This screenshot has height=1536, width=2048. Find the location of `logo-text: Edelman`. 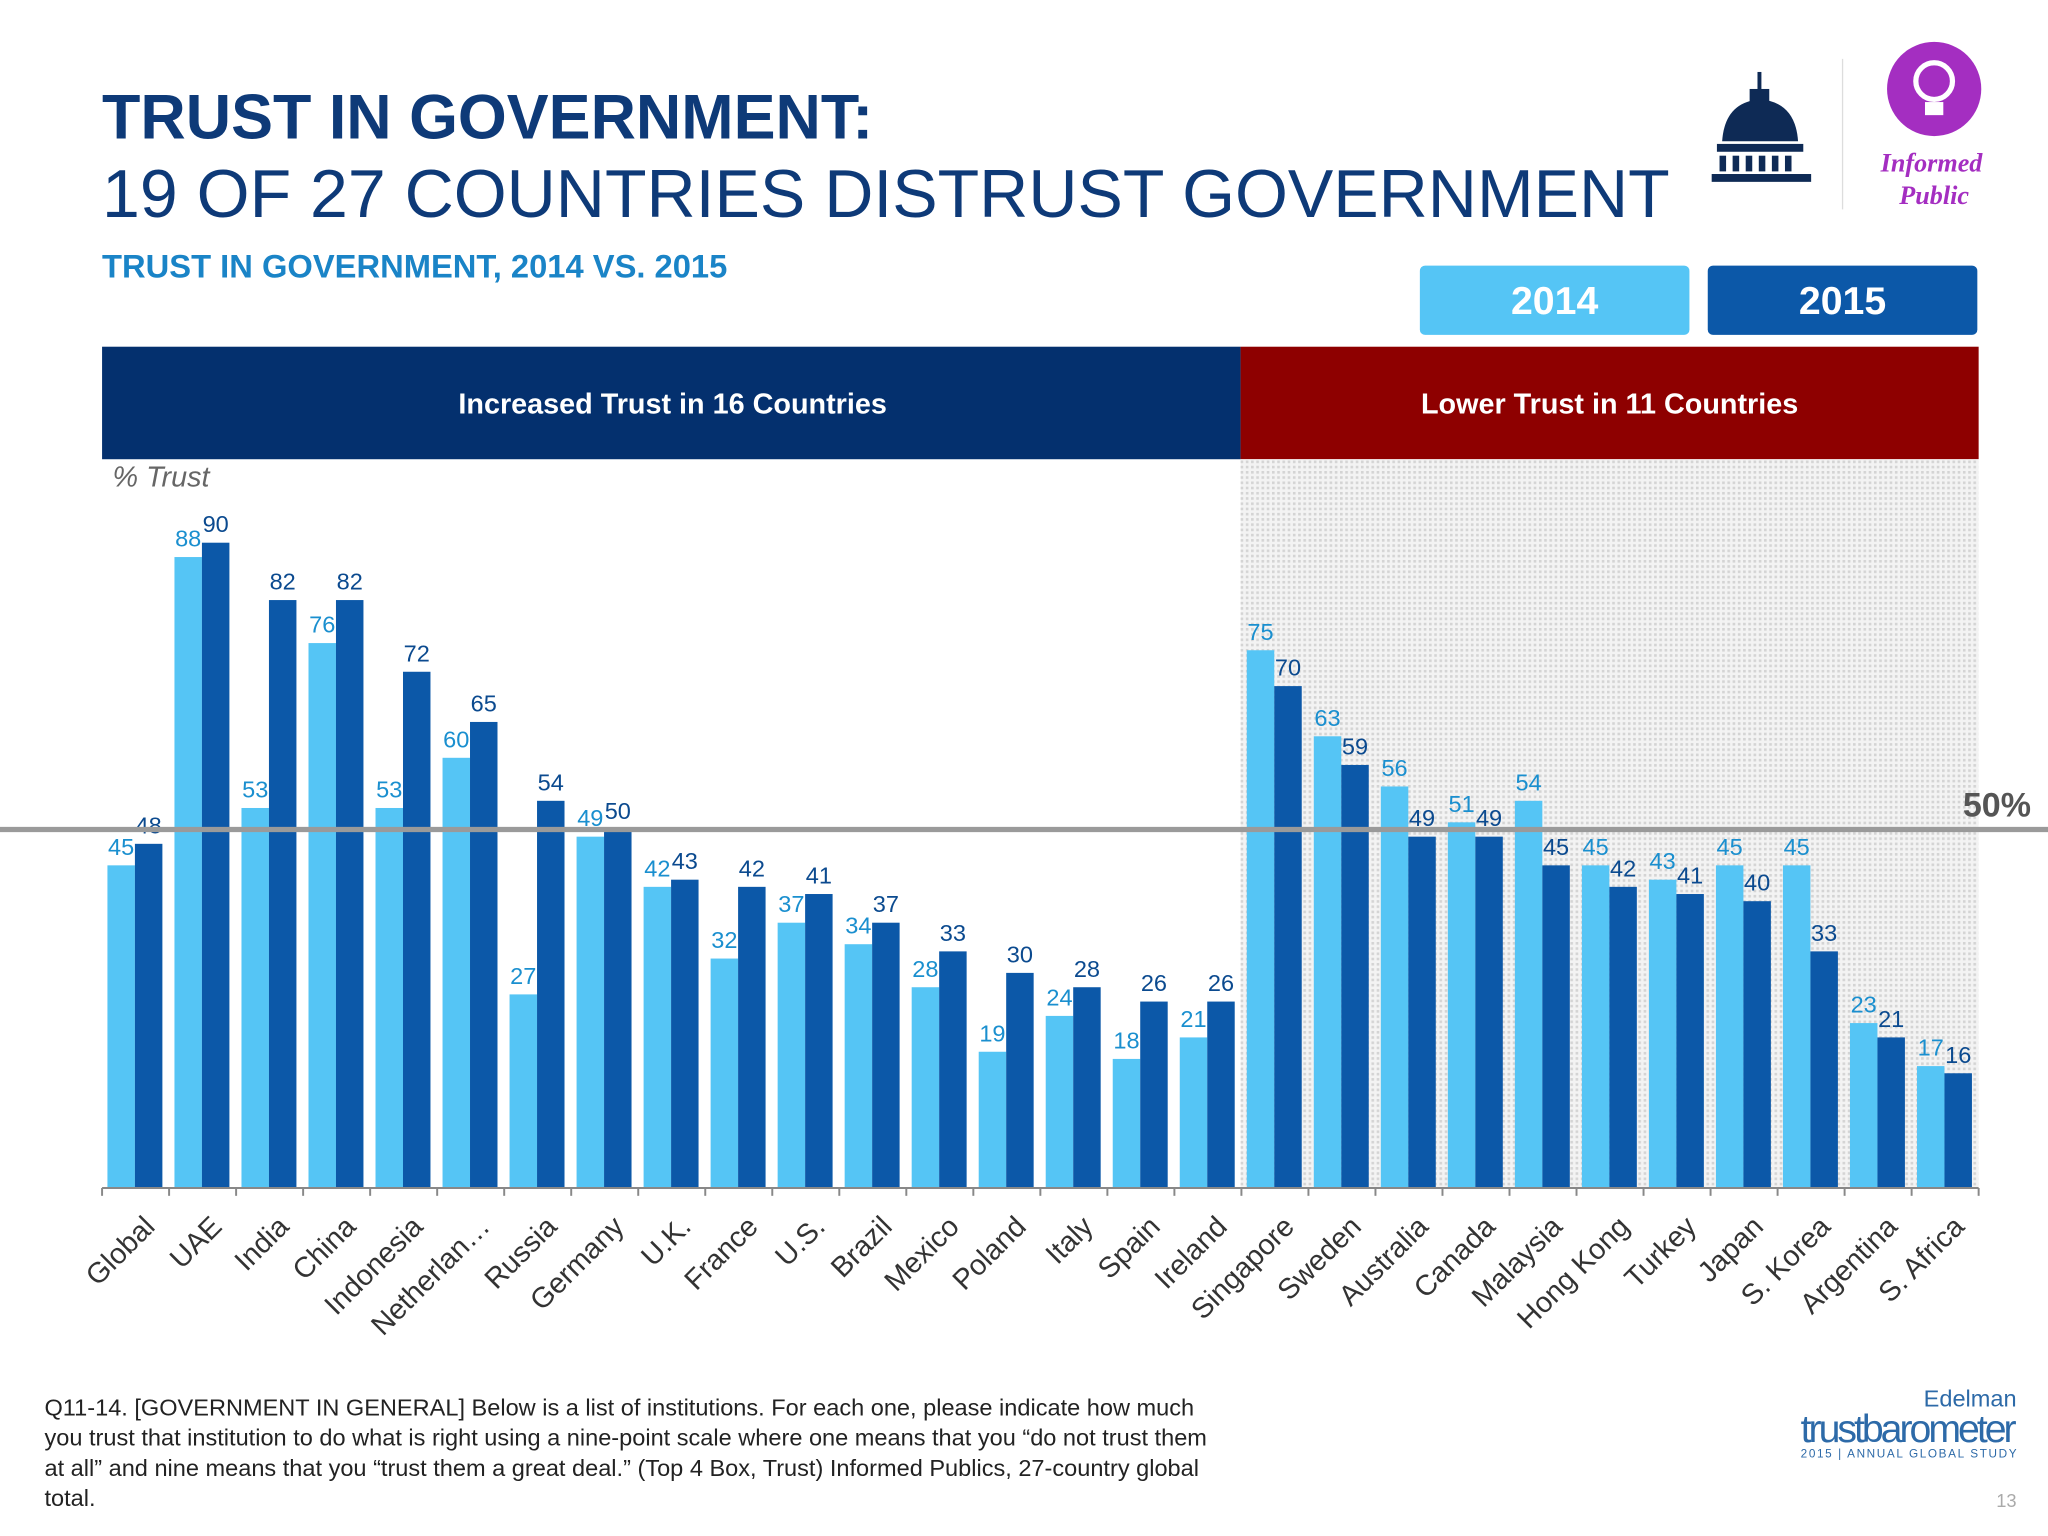

logo-text: Edelman is located at coordinates (1970, 1398).